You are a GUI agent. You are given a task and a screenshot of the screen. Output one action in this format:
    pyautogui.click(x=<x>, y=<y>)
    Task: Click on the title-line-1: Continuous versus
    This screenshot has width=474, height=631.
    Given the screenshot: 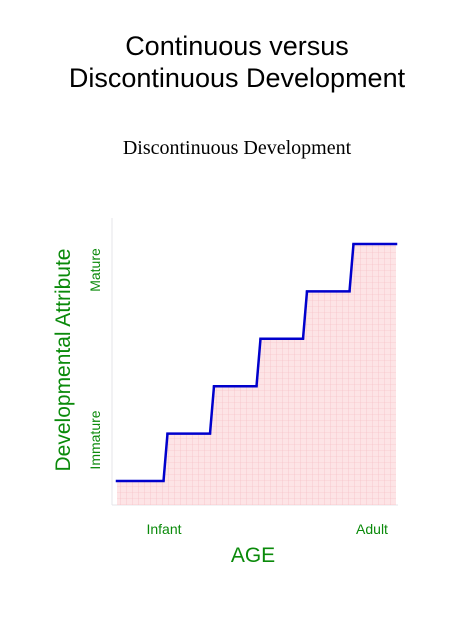 What is the action you would take?
    pyautogui.click(x=237, y=46)
    